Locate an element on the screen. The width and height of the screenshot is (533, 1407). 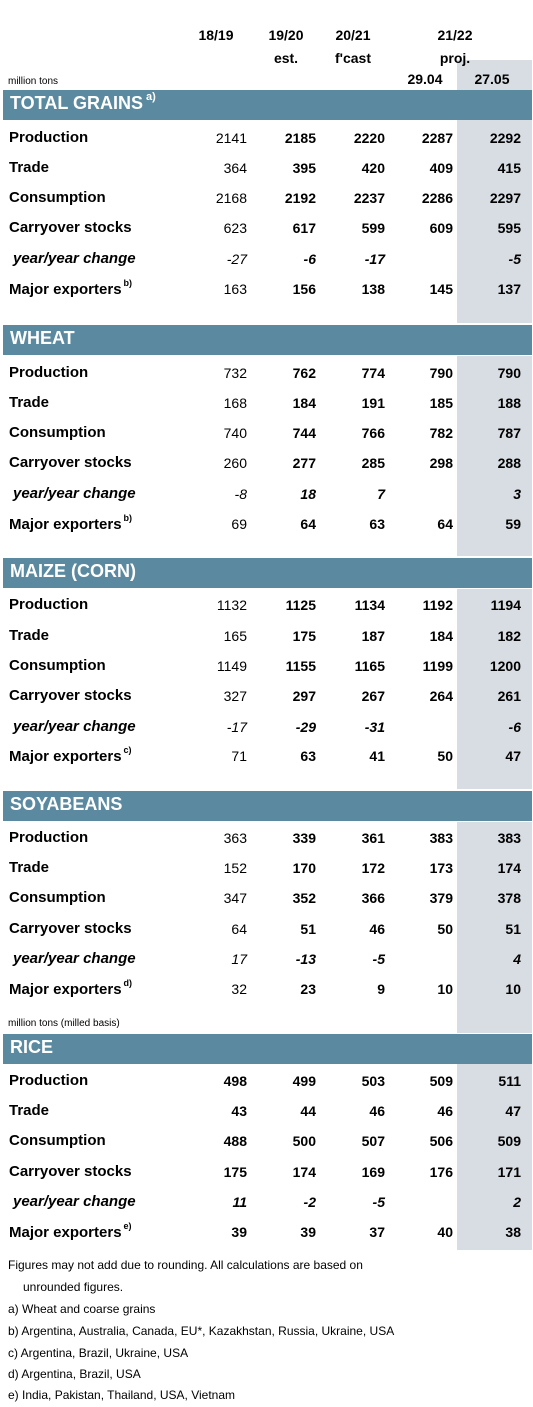
value-1920: 500 is located at coordinates (304, 1141).